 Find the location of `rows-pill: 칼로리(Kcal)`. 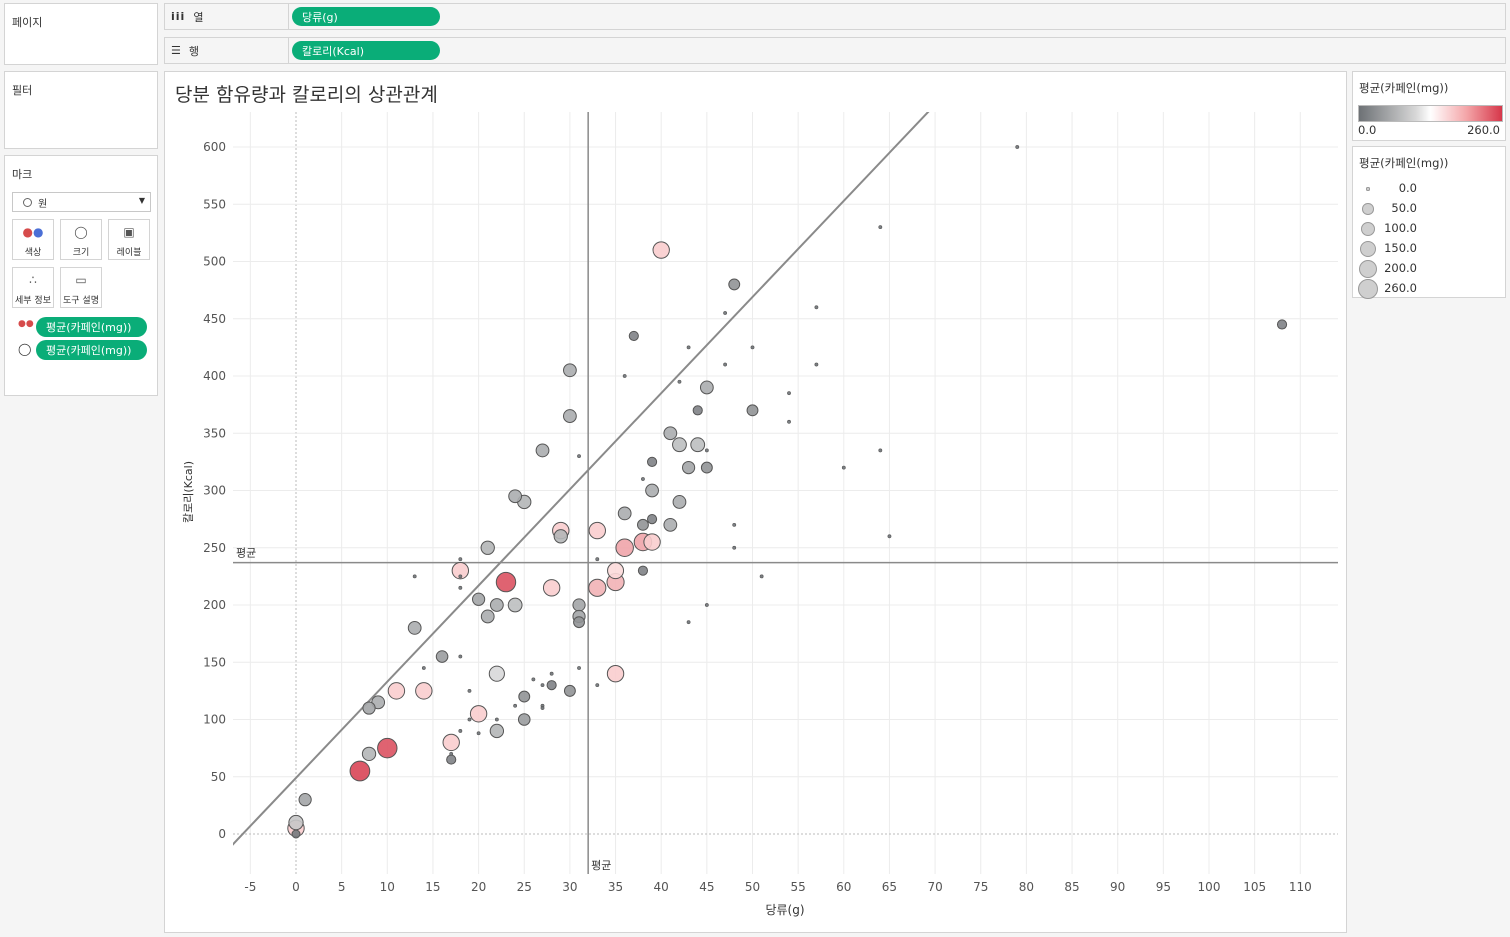

rows-pill: 칼로리(Kcal) is located at coordinates (366, 50).